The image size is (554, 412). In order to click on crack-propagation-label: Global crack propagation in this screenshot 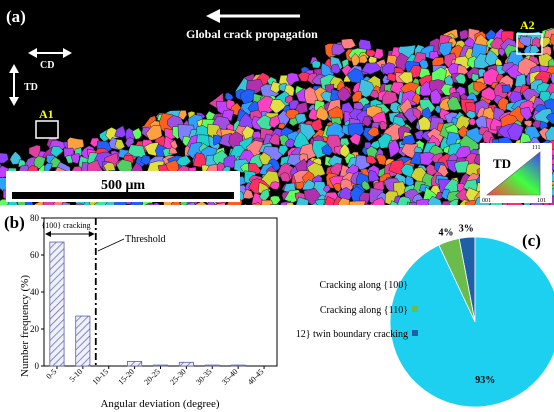, I will do `click(252, 34)`.